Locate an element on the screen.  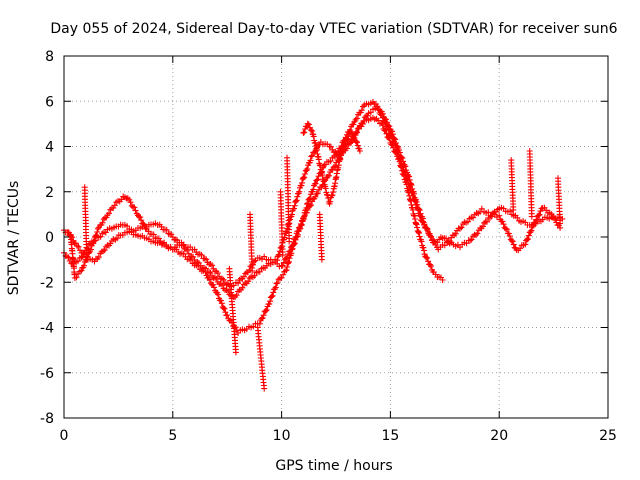
y-tick-label: 0 is located at coordinates (49, 238).